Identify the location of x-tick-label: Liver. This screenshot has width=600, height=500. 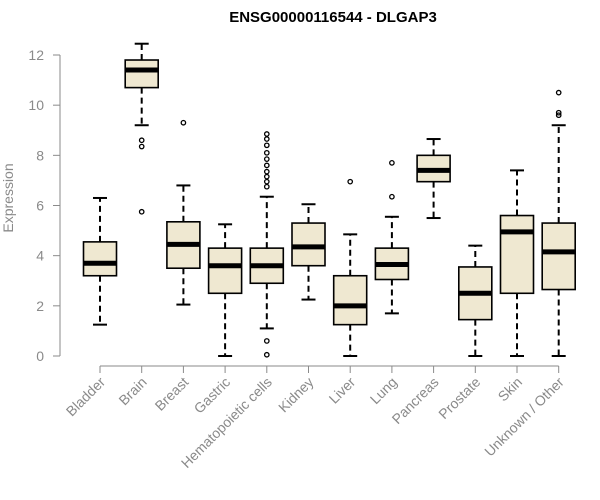
(342, 390).